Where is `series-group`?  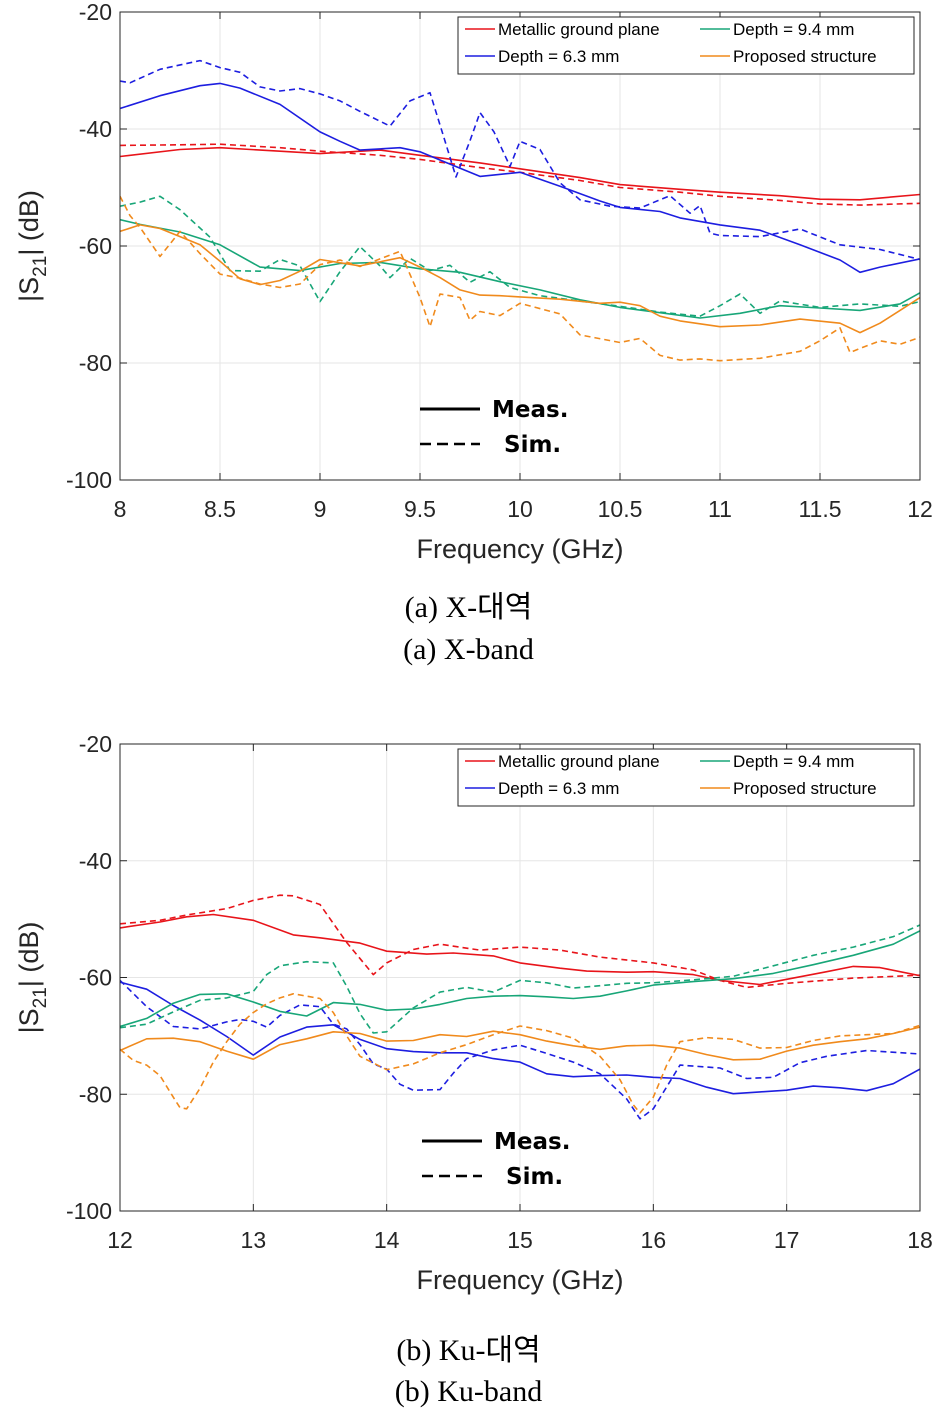 series-group is located at coordinates (520, 1007).